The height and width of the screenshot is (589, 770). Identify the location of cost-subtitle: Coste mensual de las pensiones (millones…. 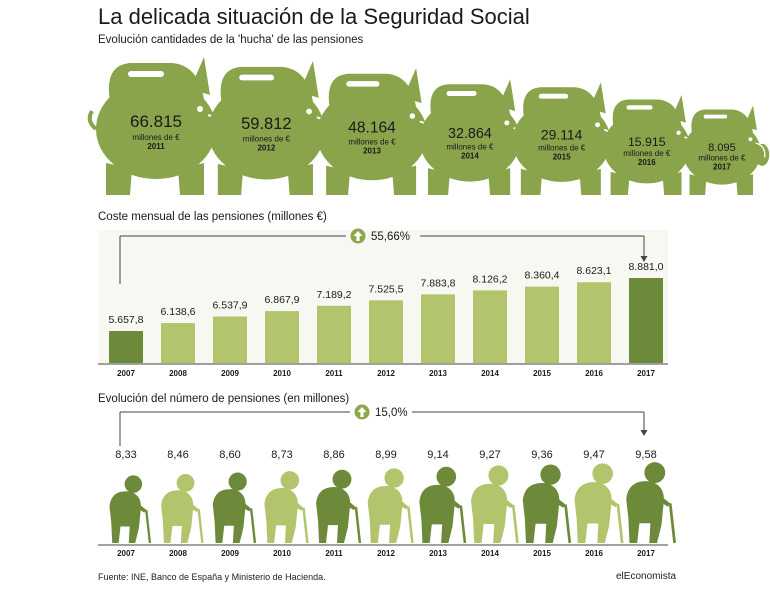
(212, 217).